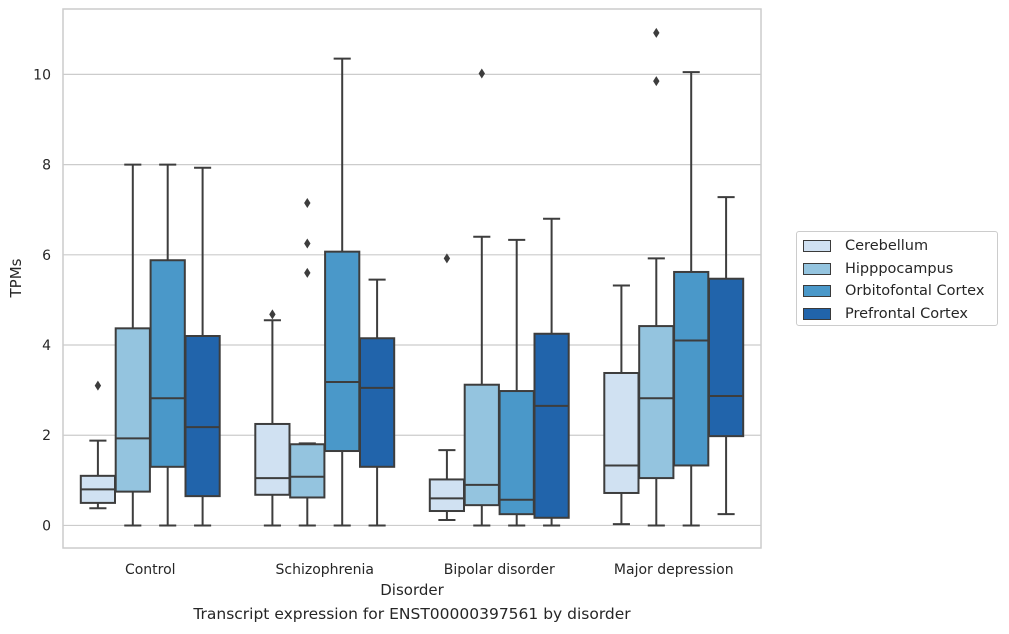 Image resolution: width=1009 pixels, height=634 pixels. Describe the element at coordinates (42, 75) in the screenshot. I see `y-tick-label: 10` at that location.